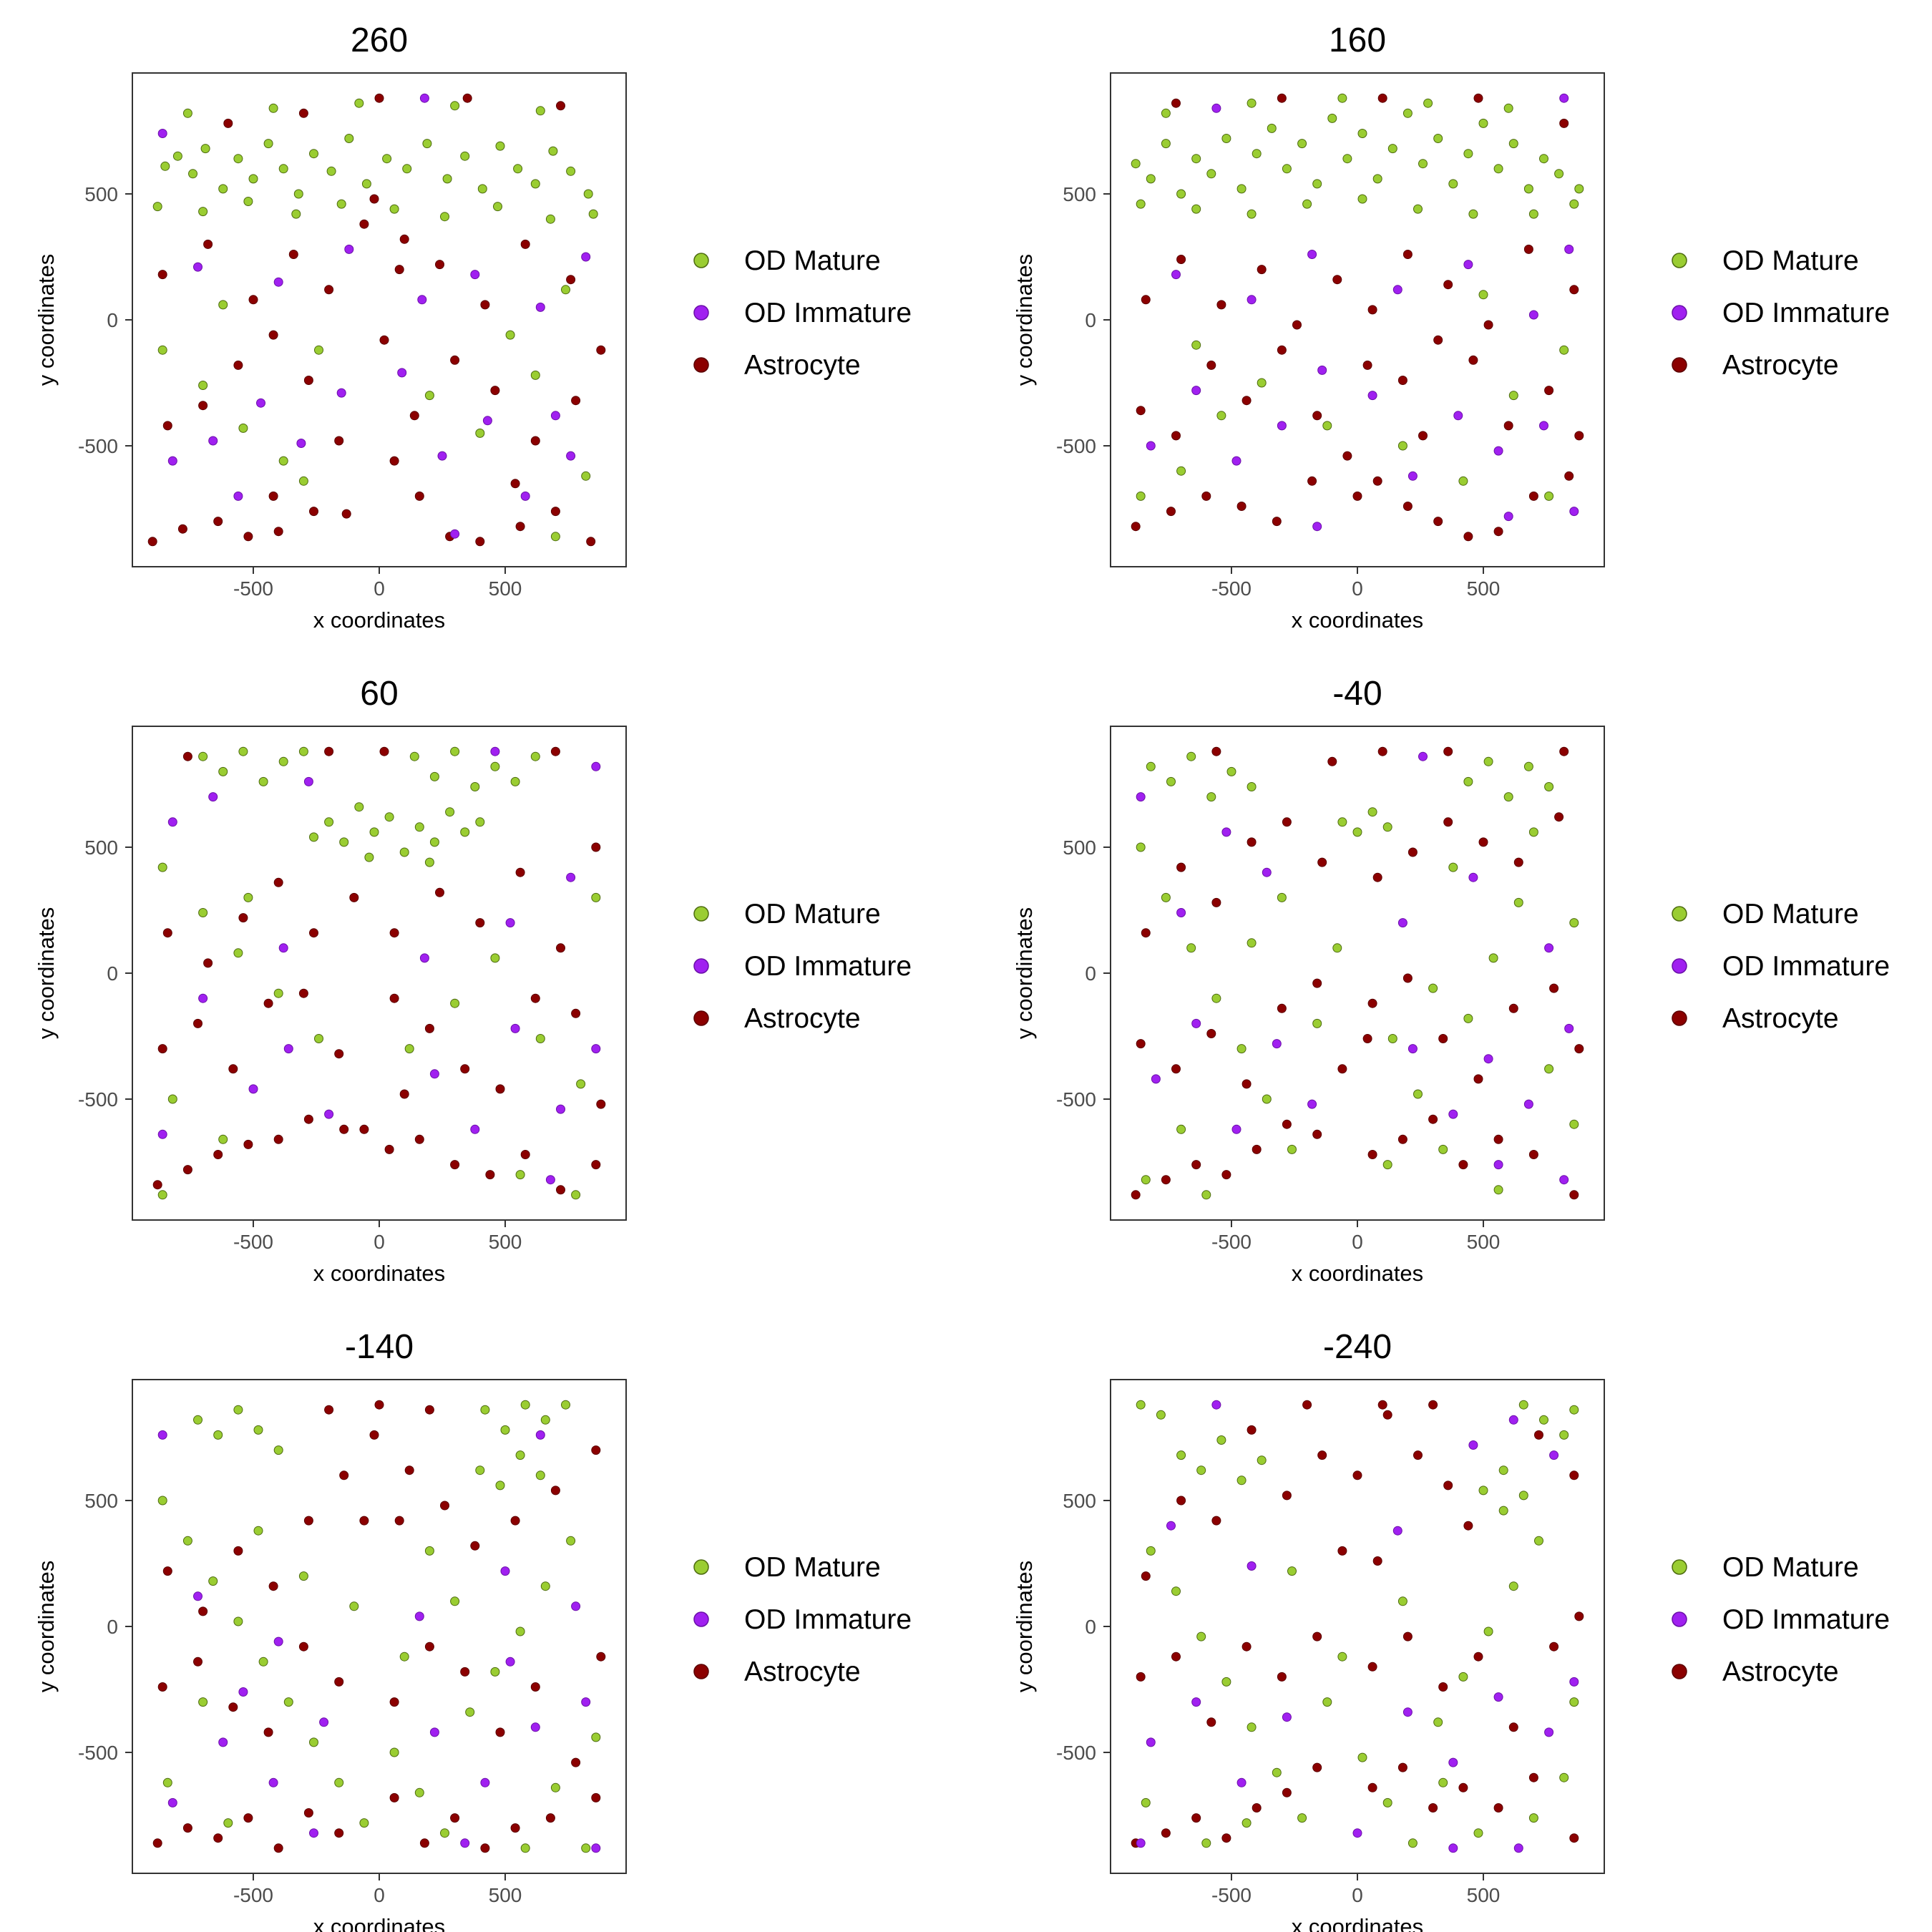 This screenshot has width=1932, height=1932. I want to click on x-tick-label: 0, so click(379, 1895).